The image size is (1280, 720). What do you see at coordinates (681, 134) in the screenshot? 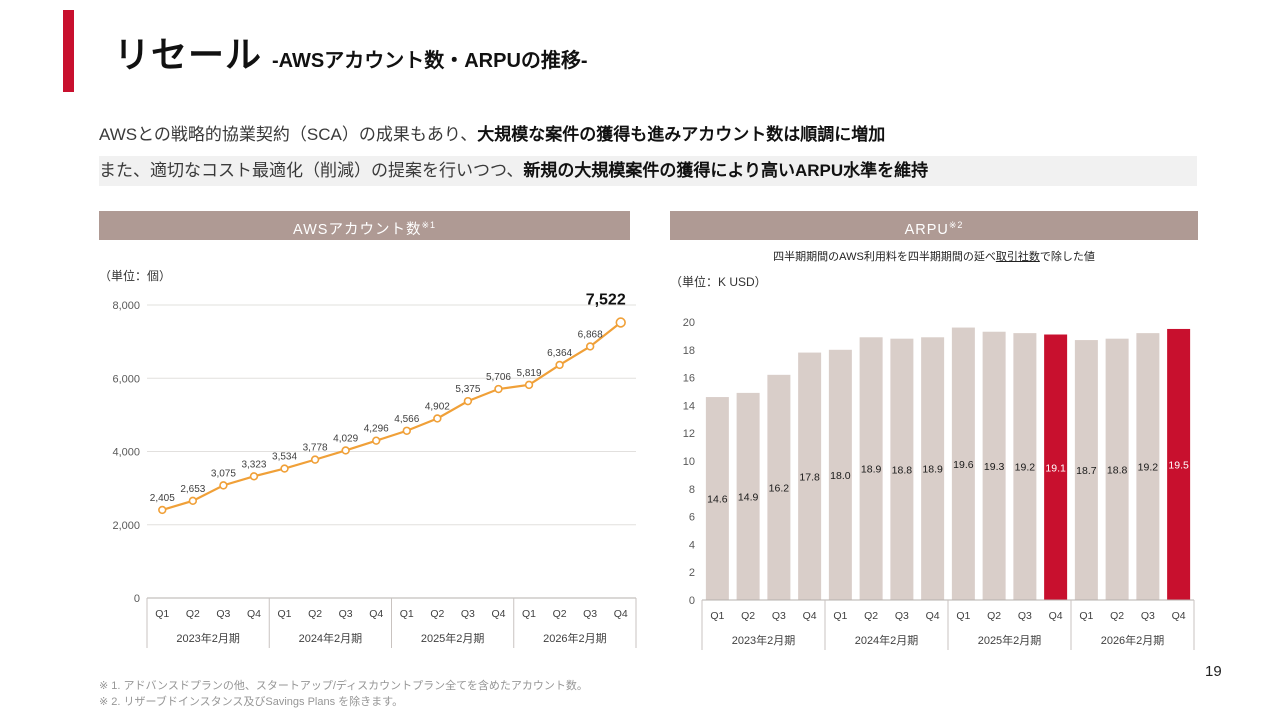
I see `intro-line-1-bold: 大規模な案件の獲得も進みアカウント数は順調に増加` at bounding box center [681, 134].